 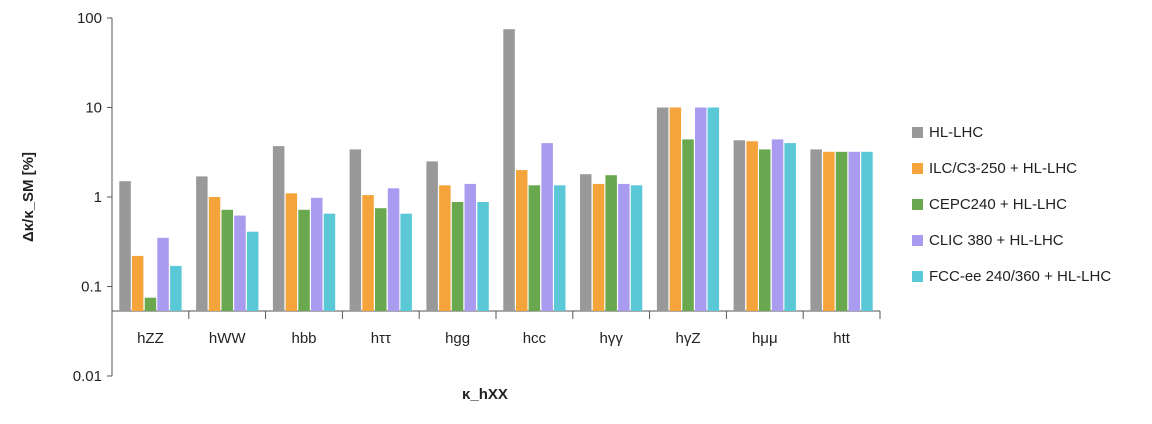 I want to click on bar-hττ-0, so click(x=355, y=230).